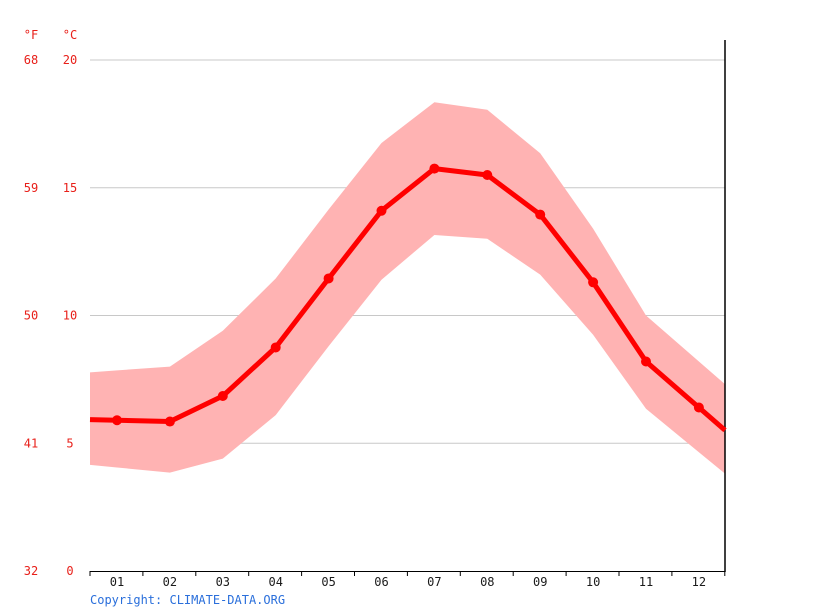  I want to click on x-tick-label: 06, so click(381, 582).